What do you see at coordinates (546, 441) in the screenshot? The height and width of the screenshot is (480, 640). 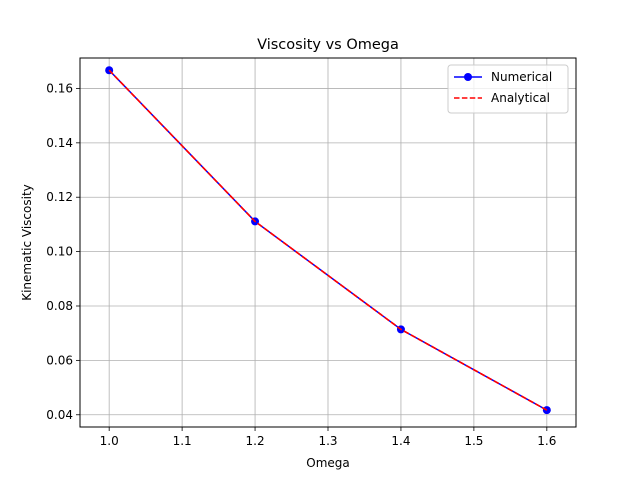 I see `x-tick-label: 1.6` at bounding box center [546, 441].